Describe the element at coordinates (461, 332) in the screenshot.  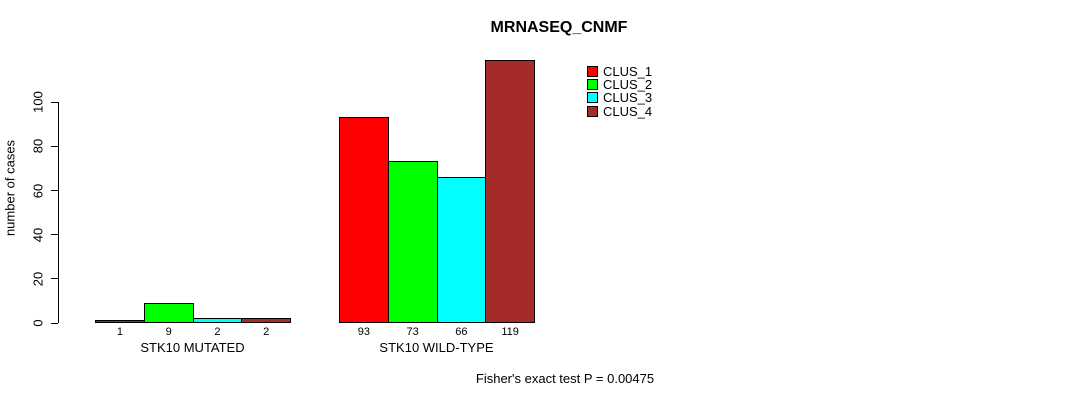
I see `bar-value-label: 66` at that location.